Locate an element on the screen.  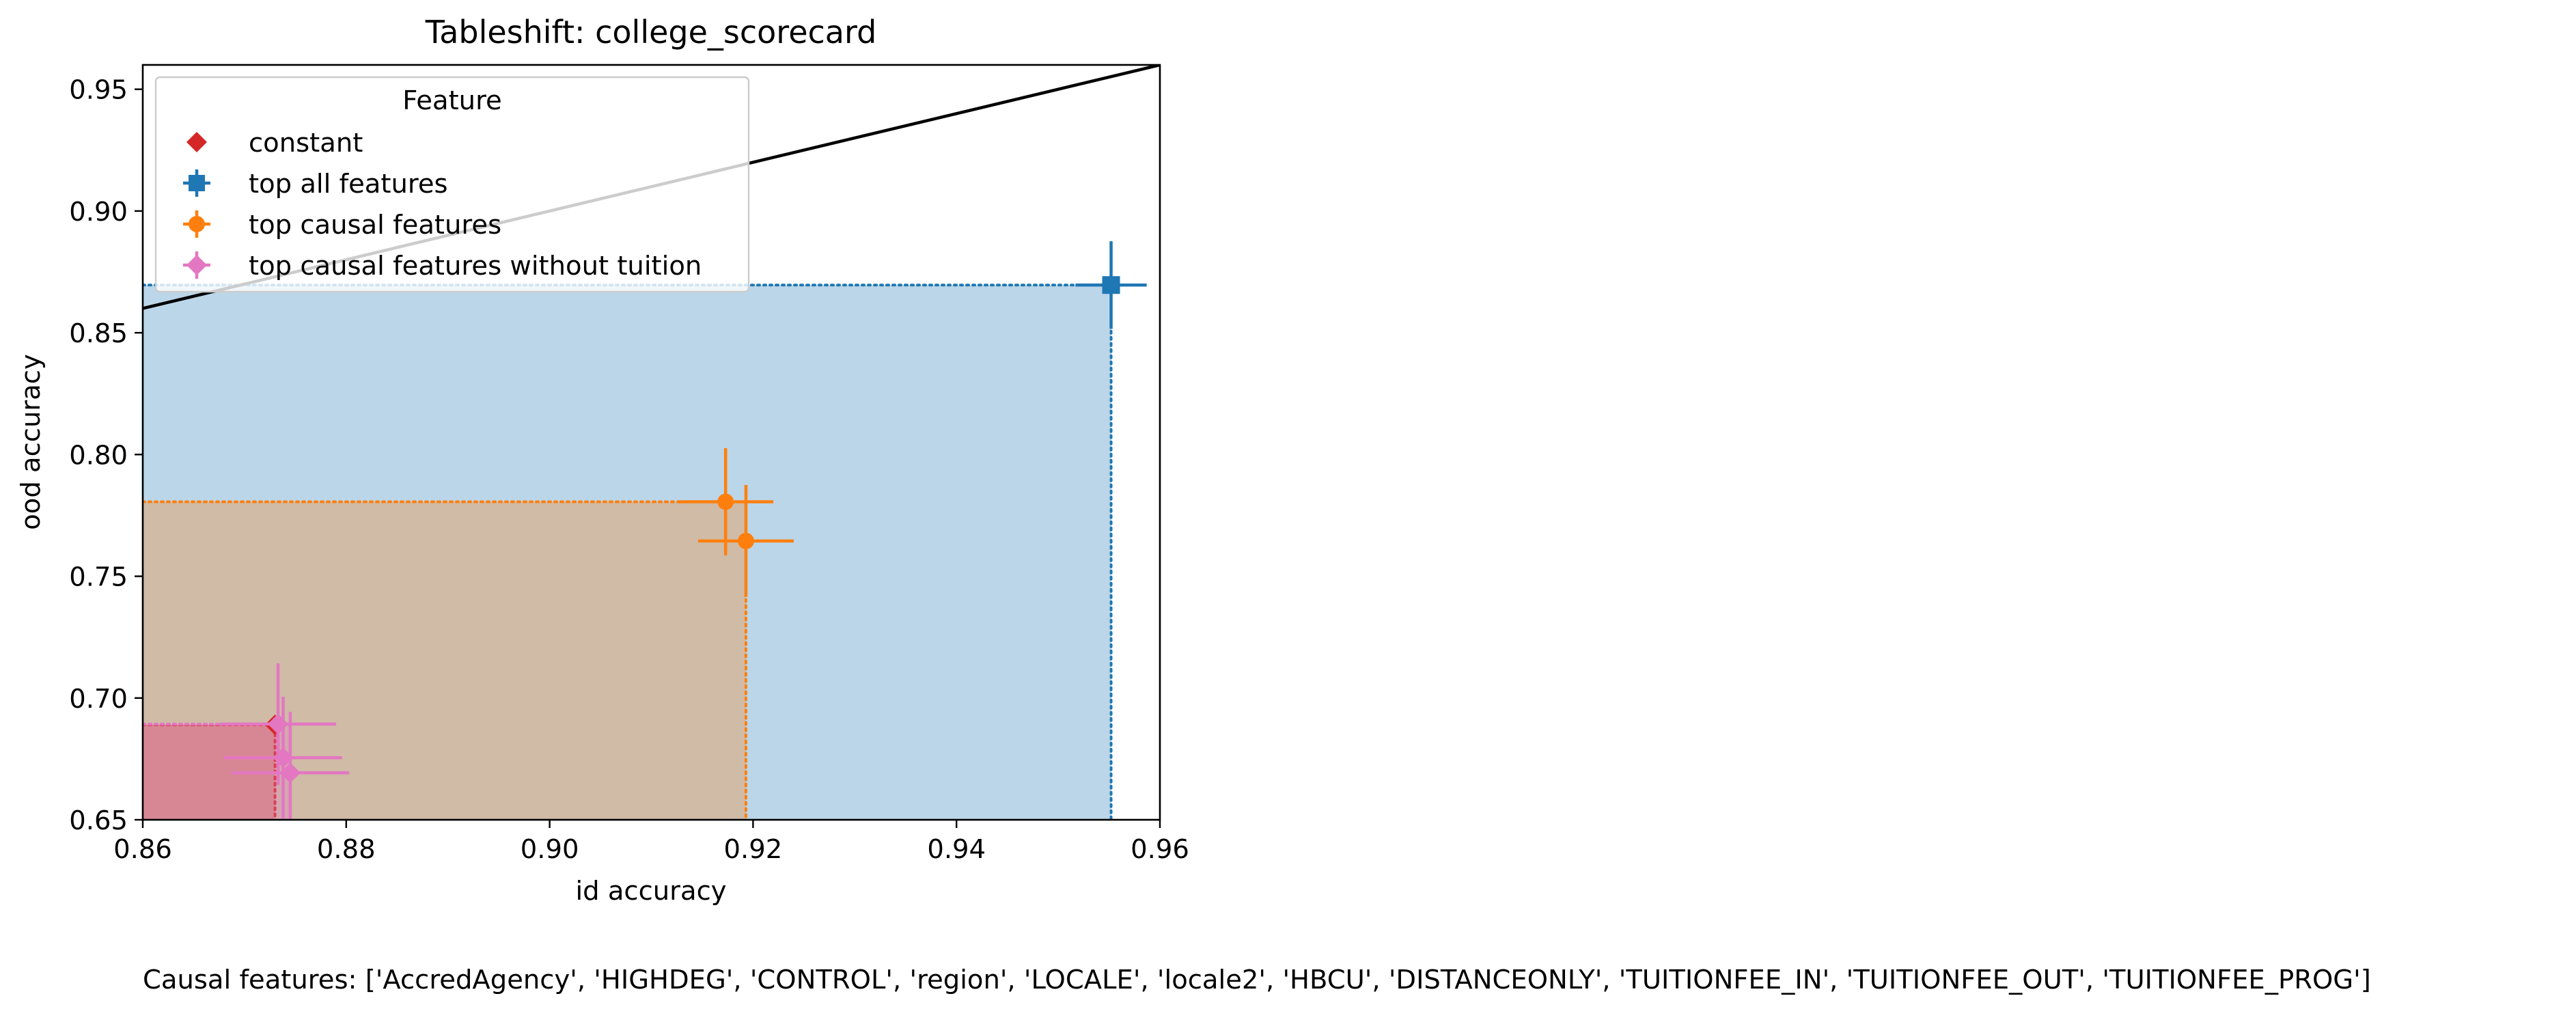
x-tick-label: 0.94 is located at coordinates (957, 849).